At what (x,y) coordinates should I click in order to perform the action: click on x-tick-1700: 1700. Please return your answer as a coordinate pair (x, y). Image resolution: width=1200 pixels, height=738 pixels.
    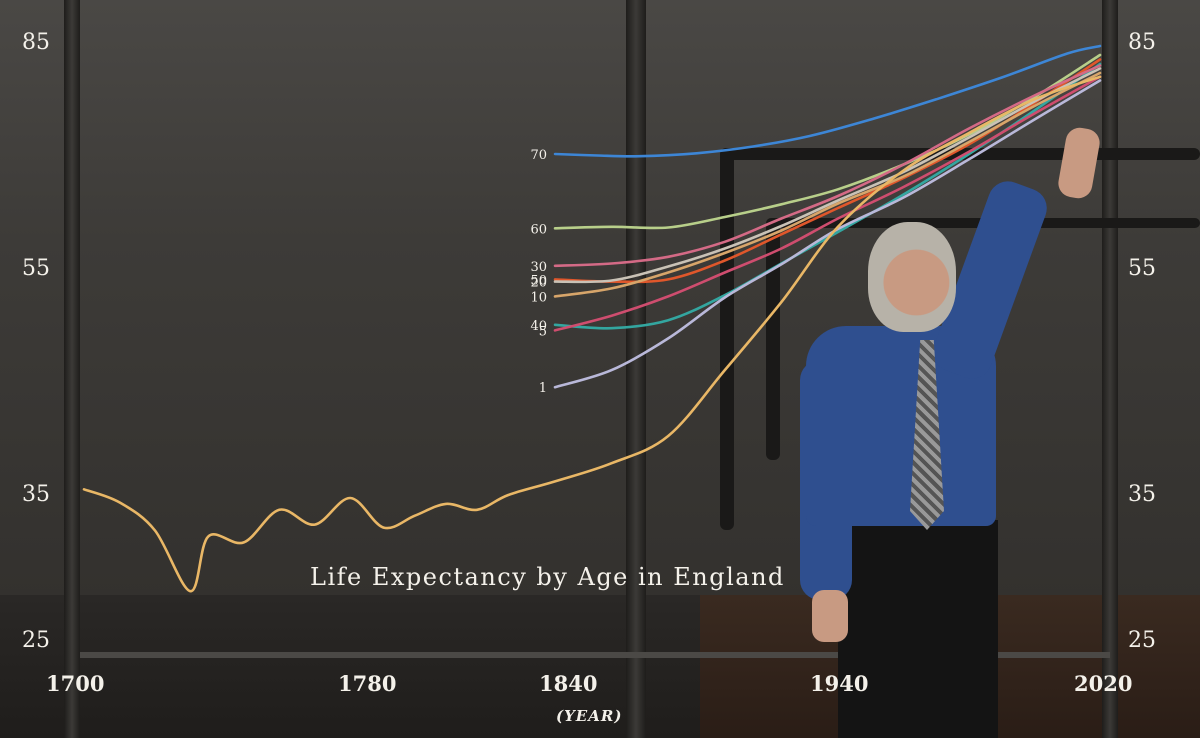
    Looking at the image, I should click on (75, 683).